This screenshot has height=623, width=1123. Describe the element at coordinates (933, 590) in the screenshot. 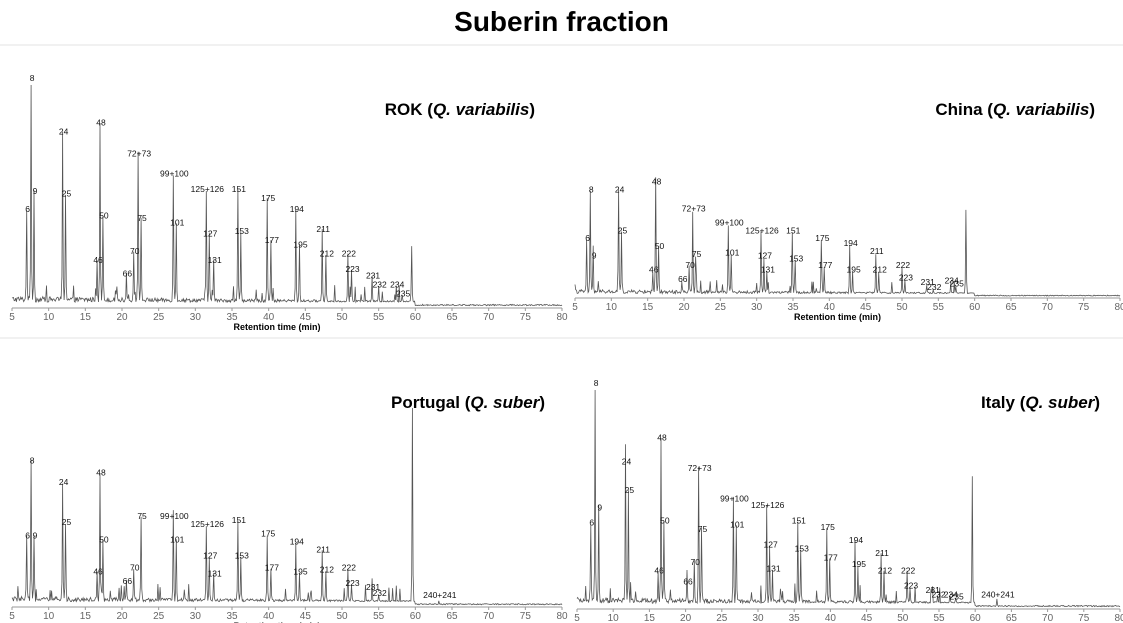

I see `peak-label: 231` at that location.